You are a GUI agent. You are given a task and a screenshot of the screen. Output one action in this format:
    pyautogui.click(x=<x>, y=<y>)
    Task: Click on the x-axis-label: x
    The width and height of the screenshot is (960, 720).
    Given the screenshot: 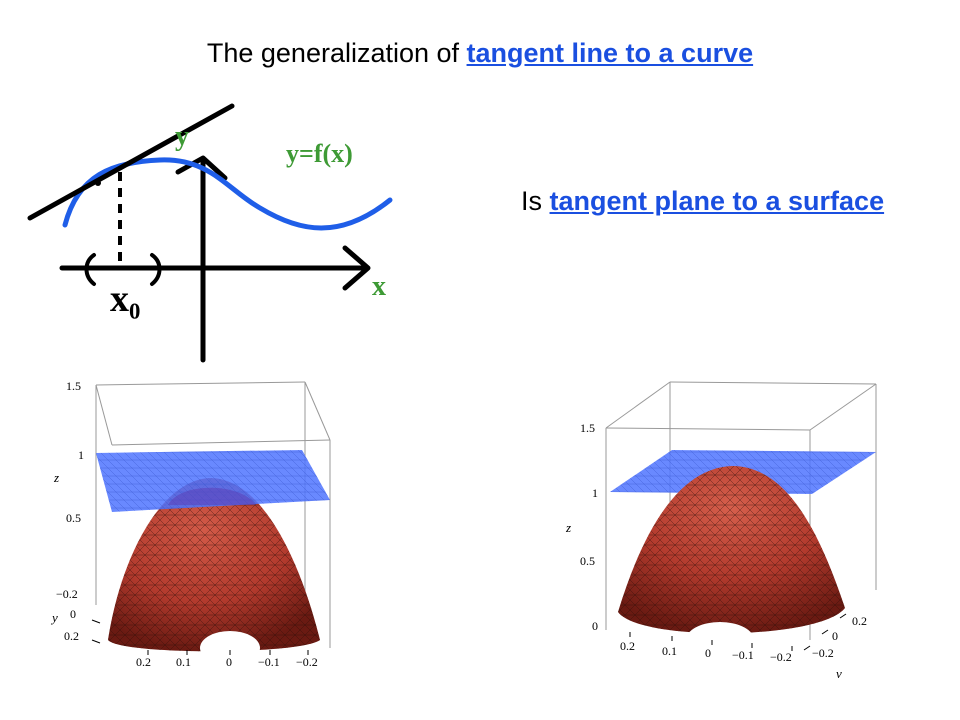 What is the action you would take?
    pyautogui.click(x=379, y=286)
    